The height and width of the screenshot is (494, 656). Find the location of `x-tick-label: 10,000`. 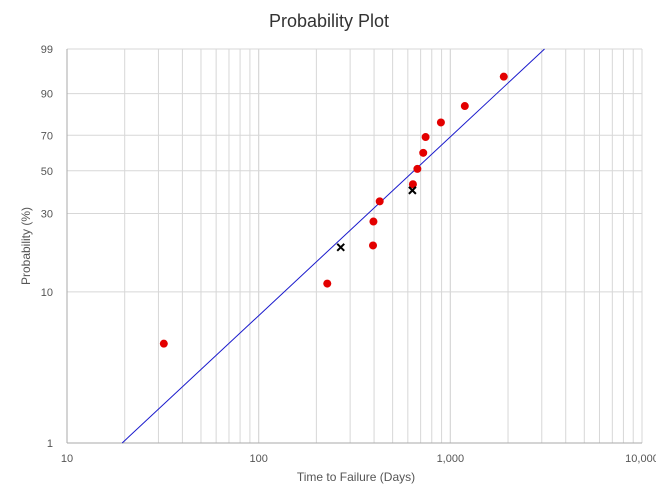

x-tick-label: 10,000 is located at coordinates (640, 459).